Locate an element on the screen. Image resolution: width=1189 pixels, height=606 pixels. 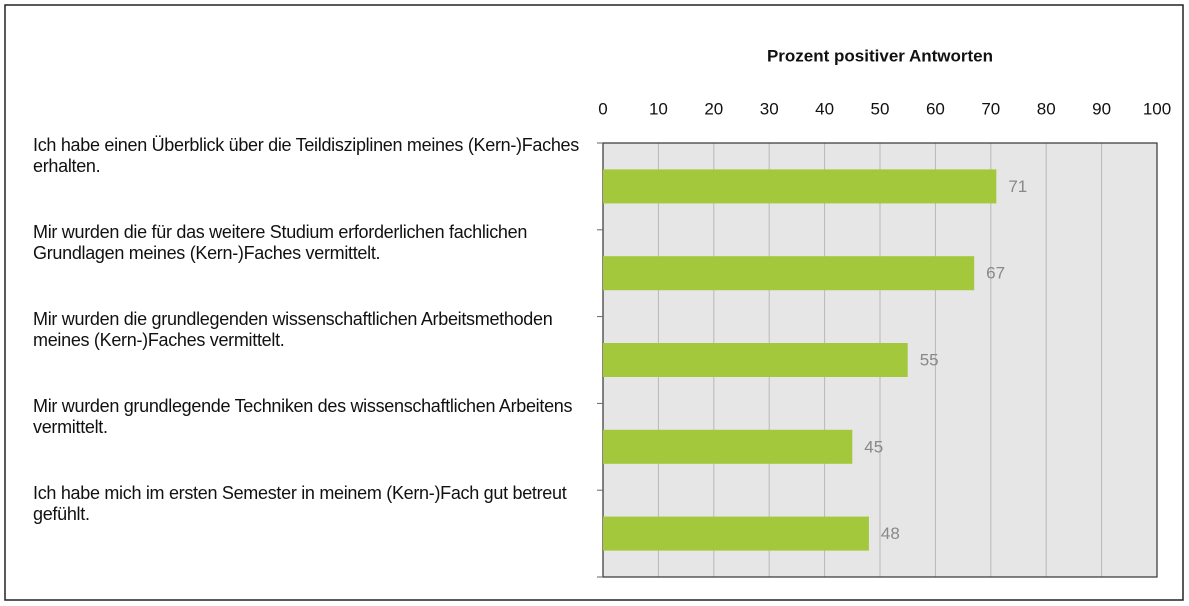
x-tick-label: 70 is located at coordinates (990, 108).